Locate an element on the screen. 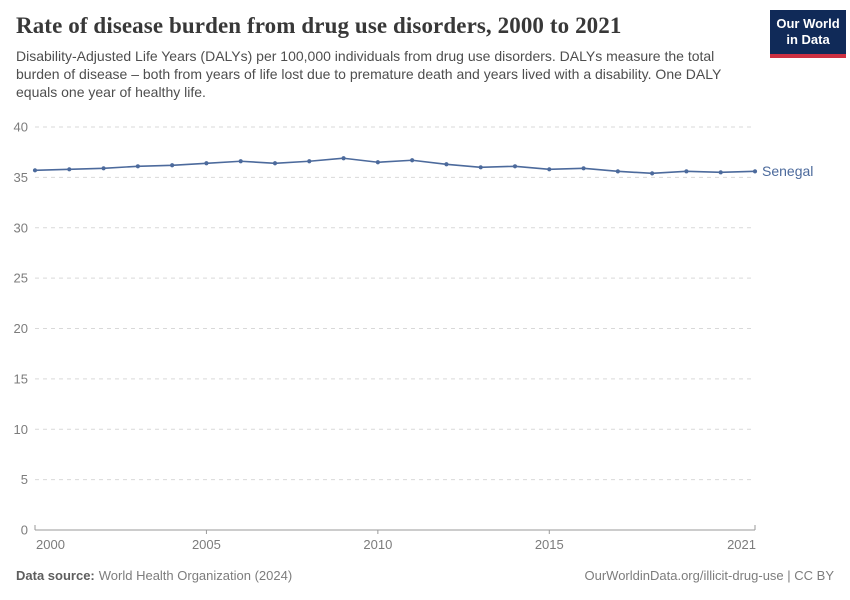  y-axis-label: 15 is located at coordinates (21, 378).